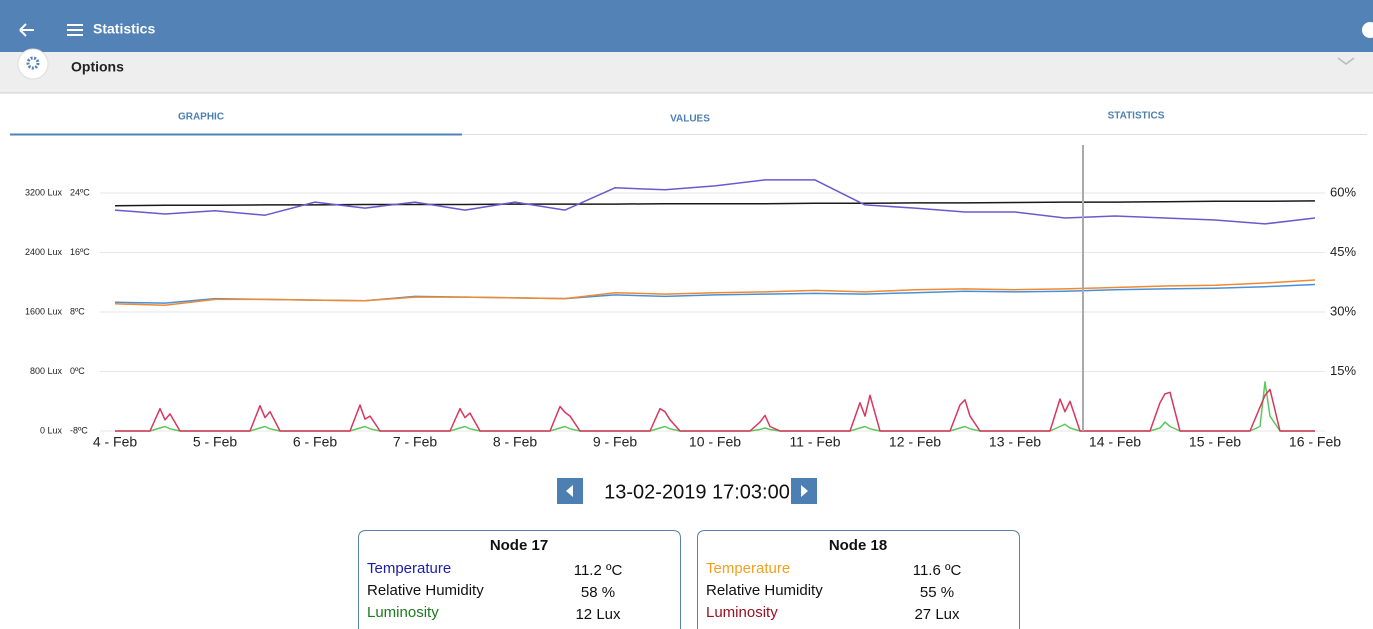  I want to click on menu-button, so click(75, 30).